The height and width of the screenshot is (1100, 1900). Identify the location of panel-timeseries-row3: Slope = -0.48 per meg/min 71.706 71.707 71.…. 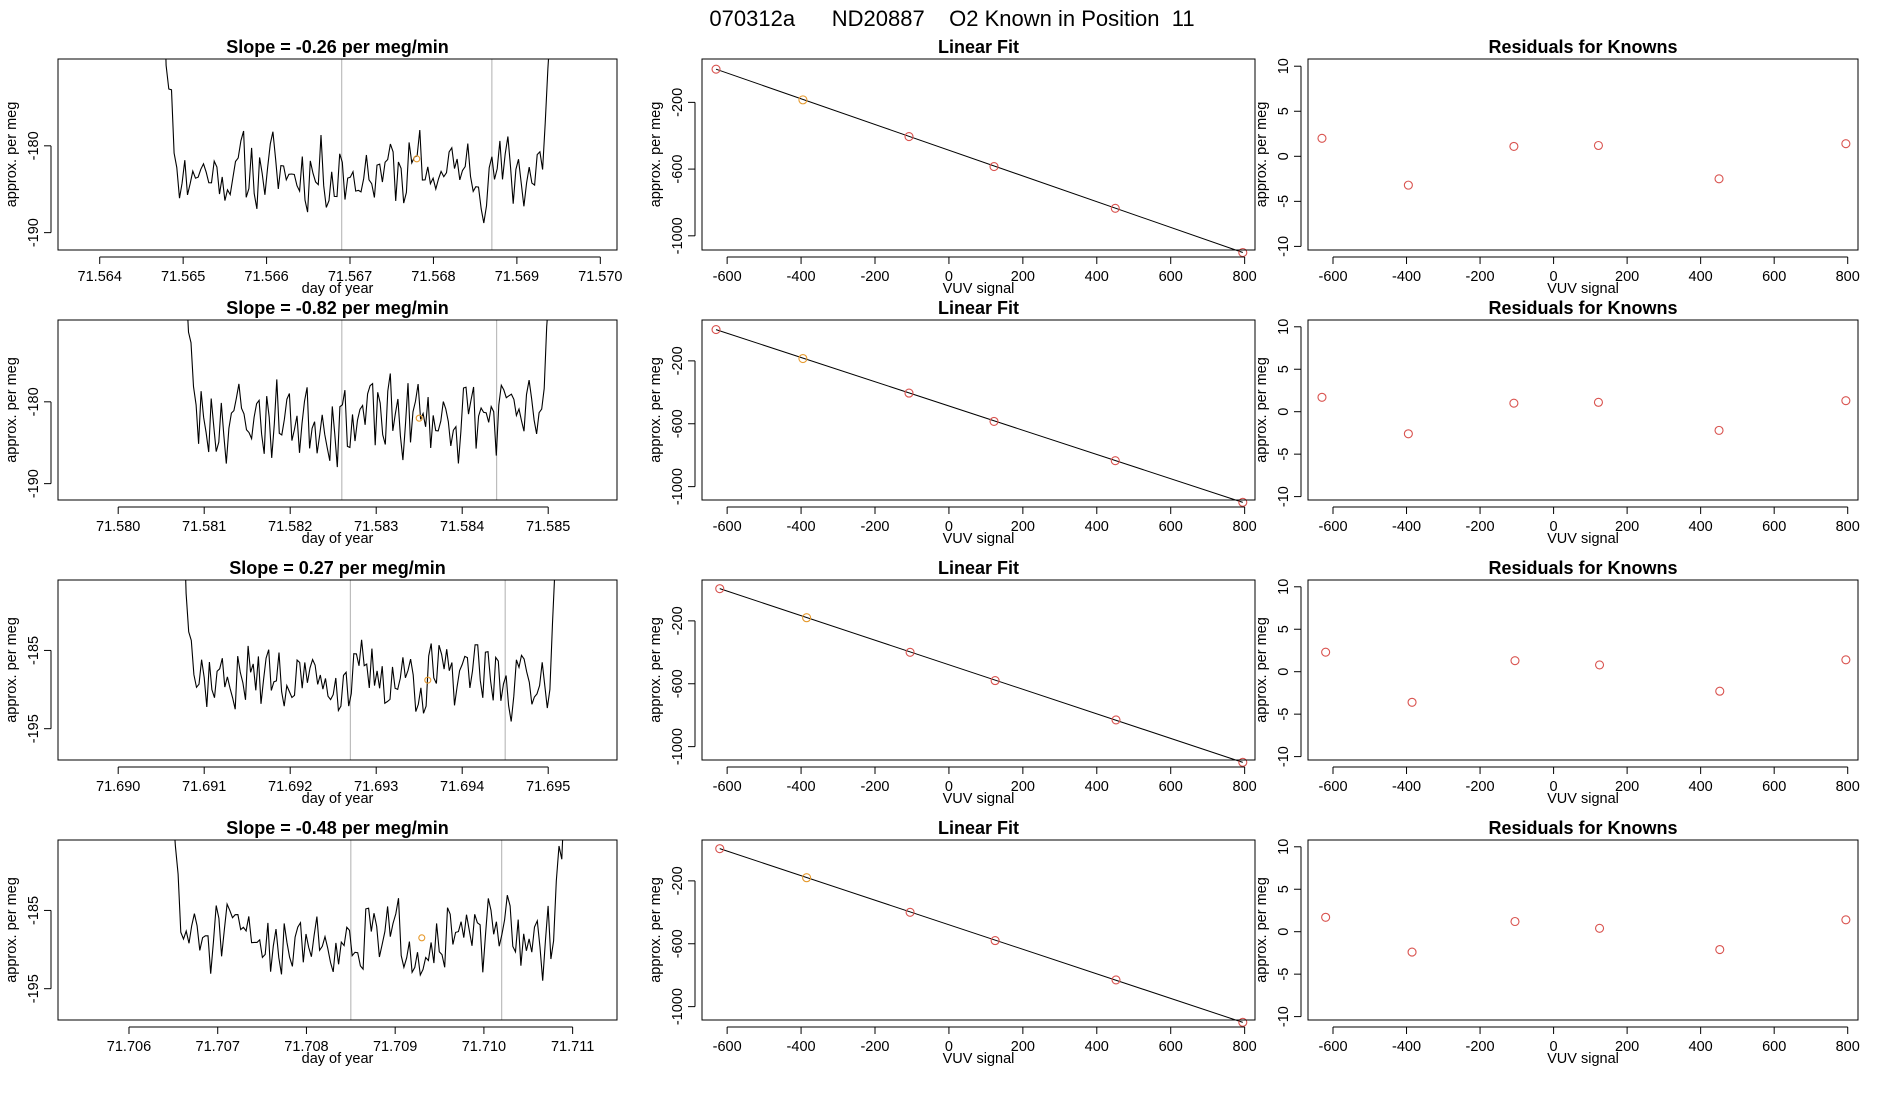
(311, 942).